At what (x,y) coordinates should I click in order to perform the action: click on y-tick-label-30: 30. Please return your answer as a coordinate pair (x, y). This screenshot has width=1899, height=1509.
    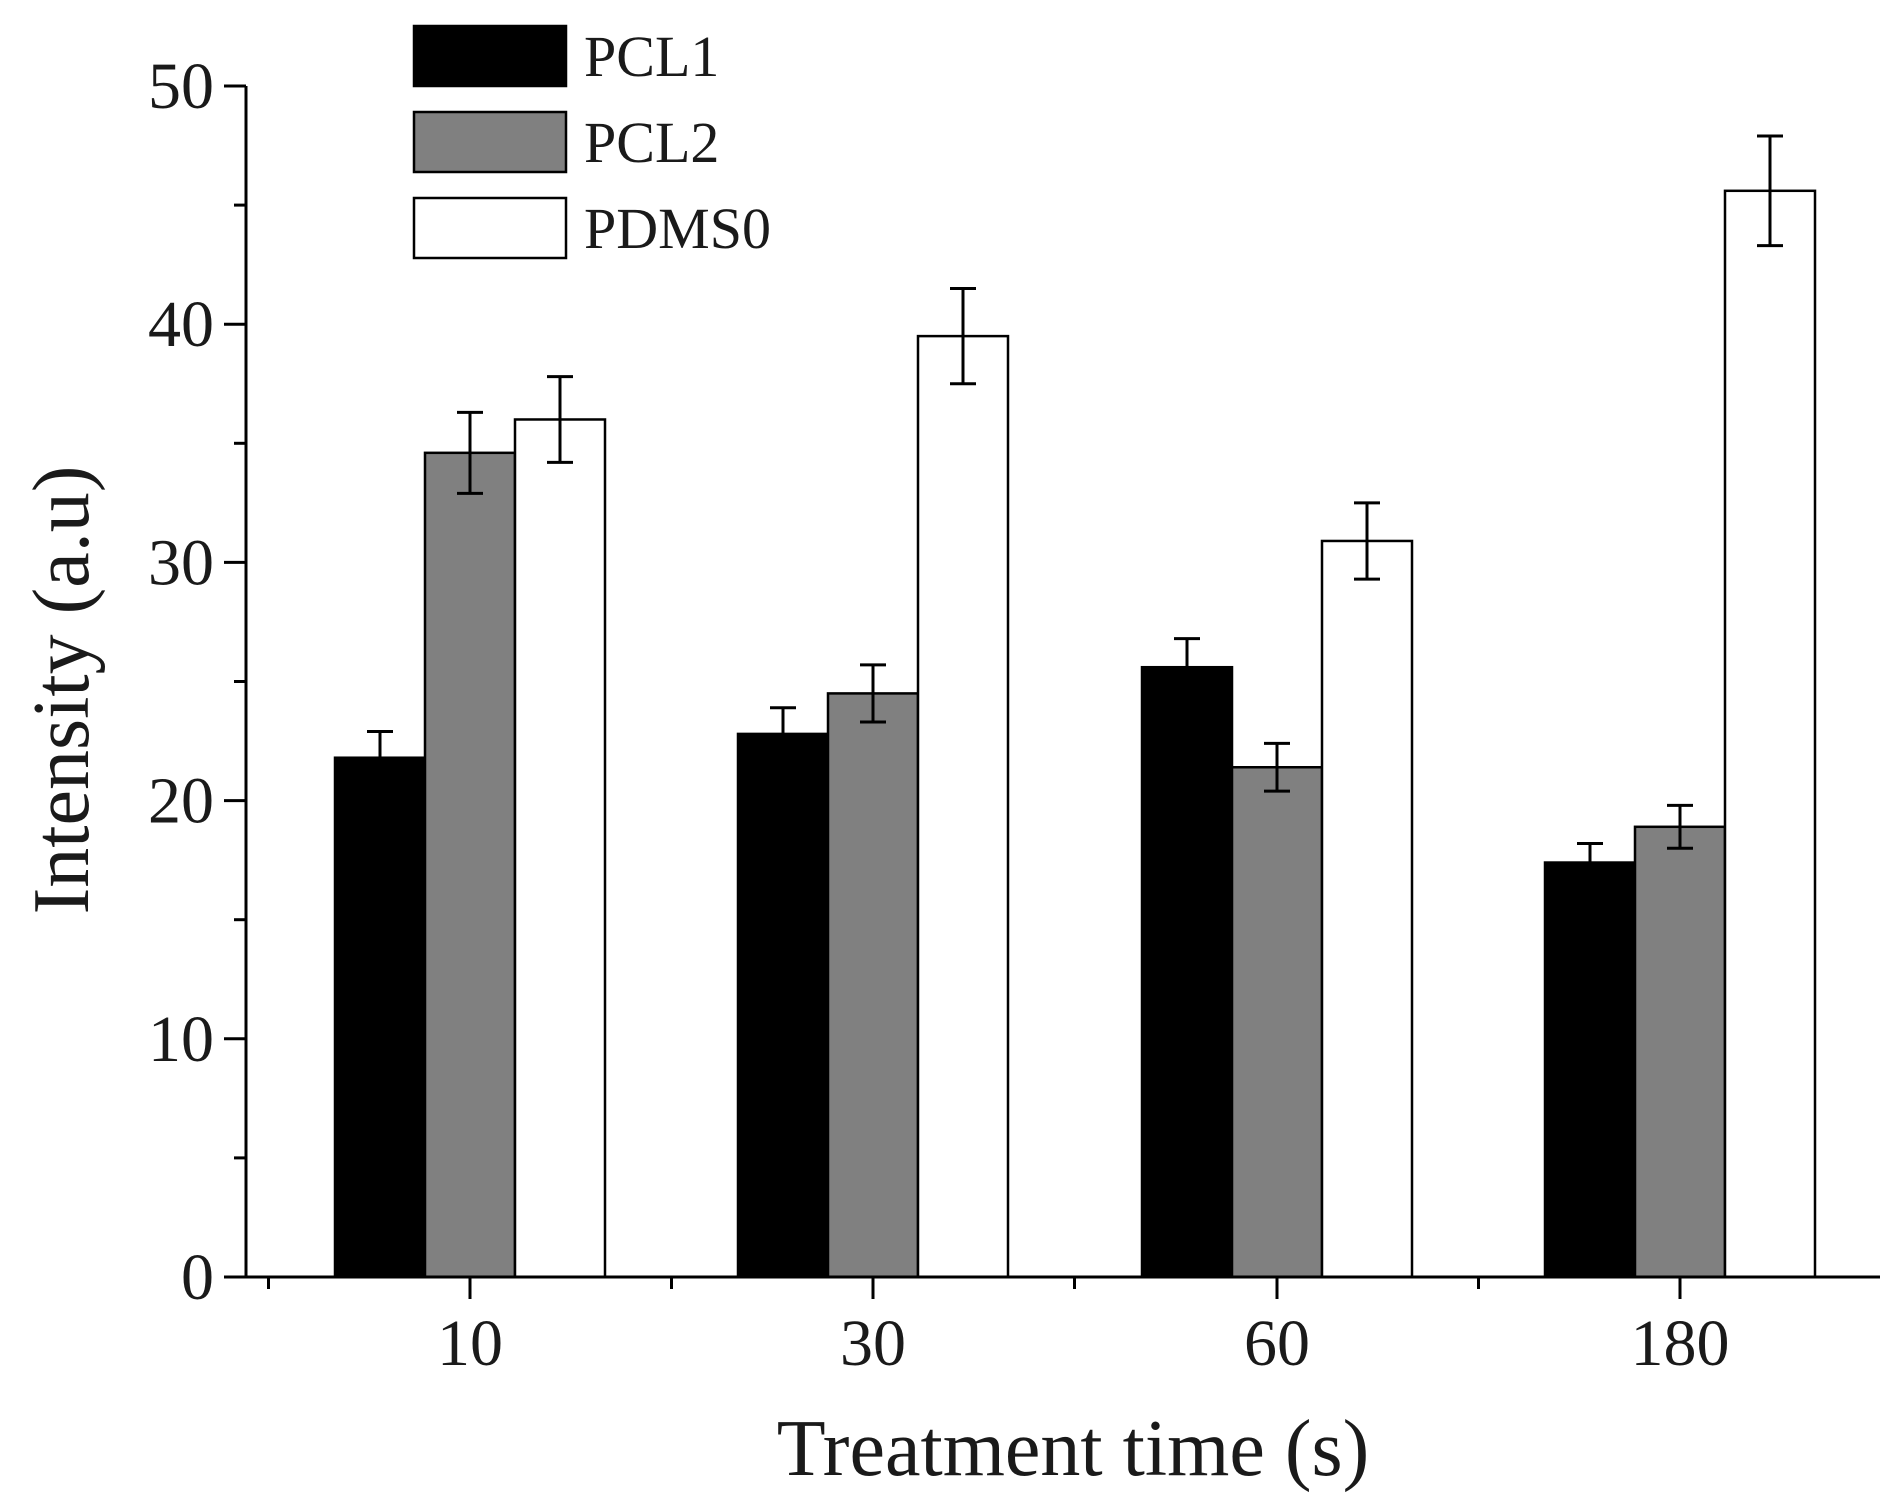
    Looking at the image, I should click on (181, 562).